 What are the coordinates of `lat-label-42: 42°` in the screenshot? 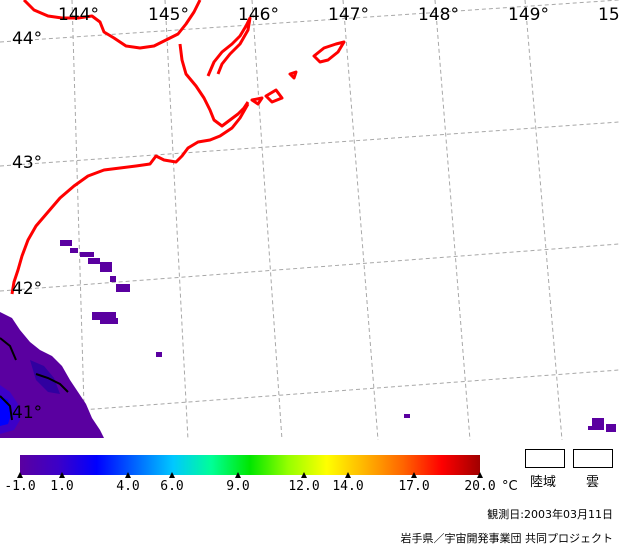 It's located at (27, 289).